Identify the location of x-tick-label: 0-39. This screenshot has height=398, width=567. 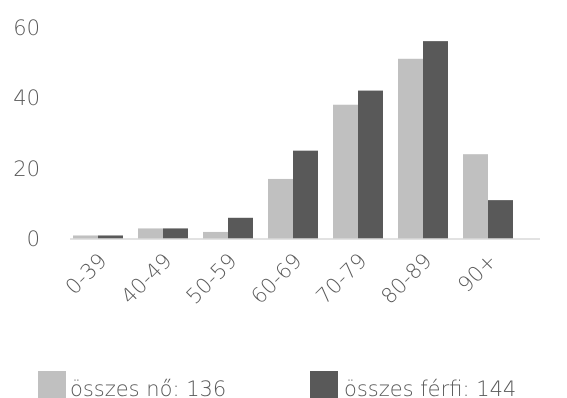
(86, 274).